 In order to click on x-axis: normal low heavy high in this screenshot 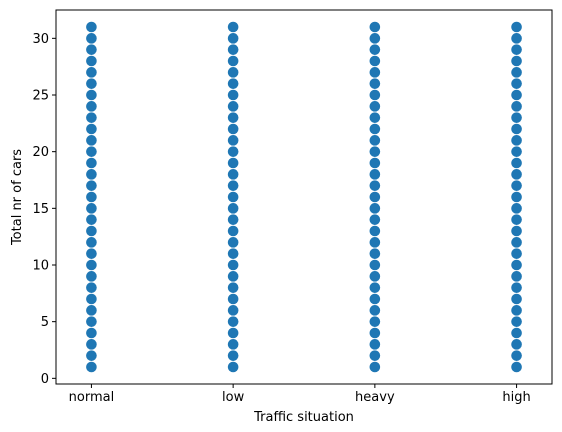, I will do `click(300, 394)`.